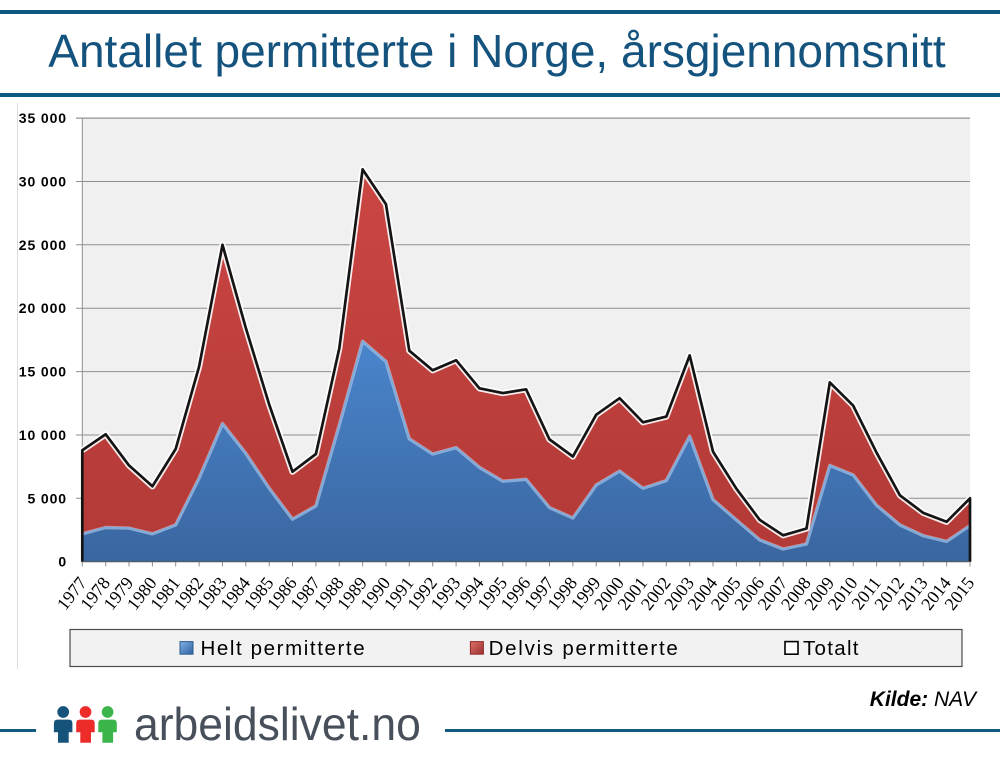 Image resolution: width=1000 pixels, height=773 pixels. I want to click on svg-text: 0, so click(62, 562).